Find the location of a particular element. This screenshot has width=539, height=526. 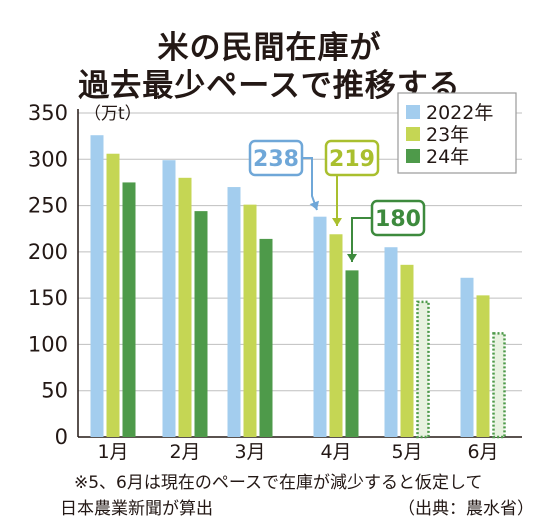

x-tick-label: 4月 is located at coordinates (335, 452).